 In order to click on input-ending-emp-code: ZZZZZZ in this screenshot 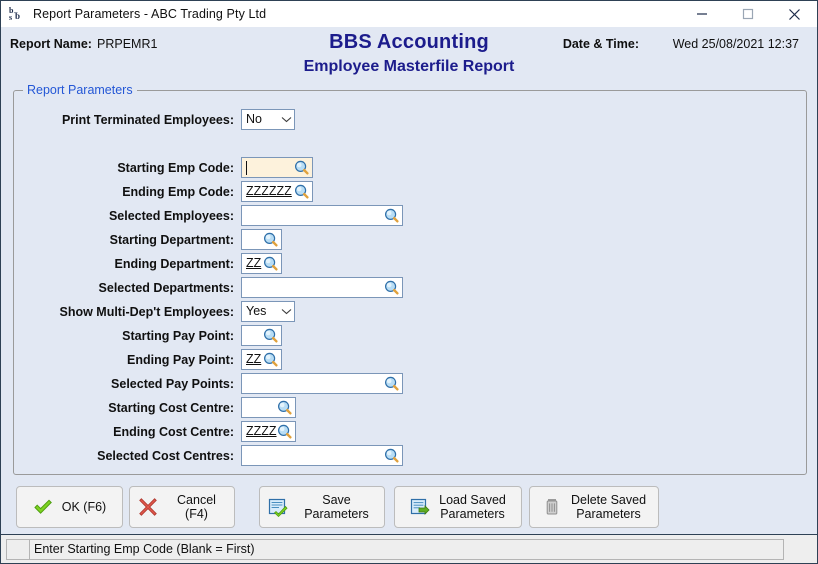, I will do `click(277, 191)`.